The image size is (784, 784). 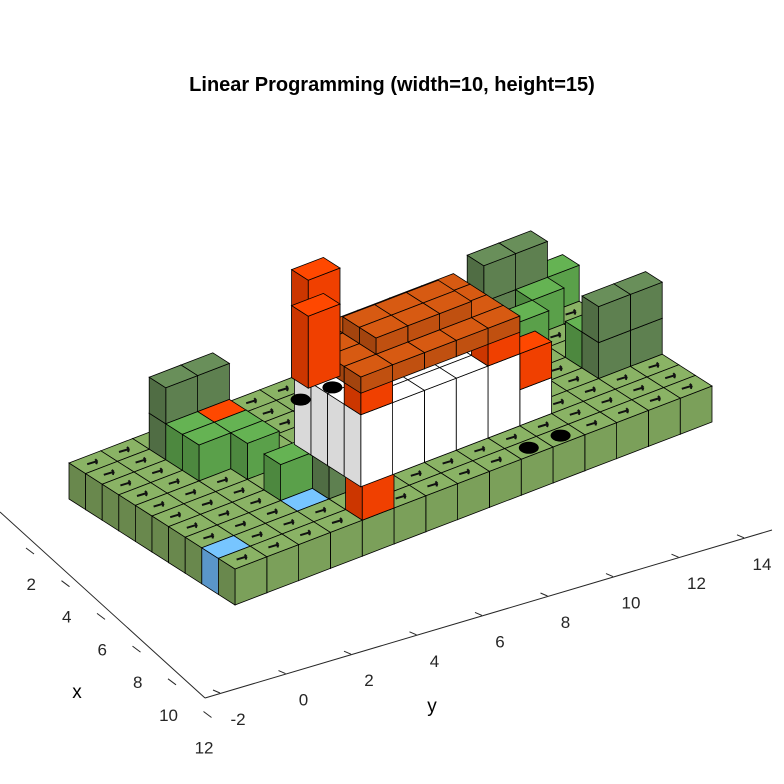 What do you see at coordinates (392, 85) in the screenshot?
I see `chart-title: Linear Programming (width=10, height=15)` at bounding box center [392, 85].